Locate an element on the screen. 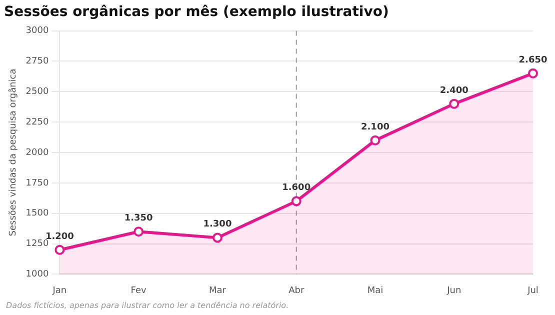  x-tick-label: Jun is located at coordinates (454, 291).